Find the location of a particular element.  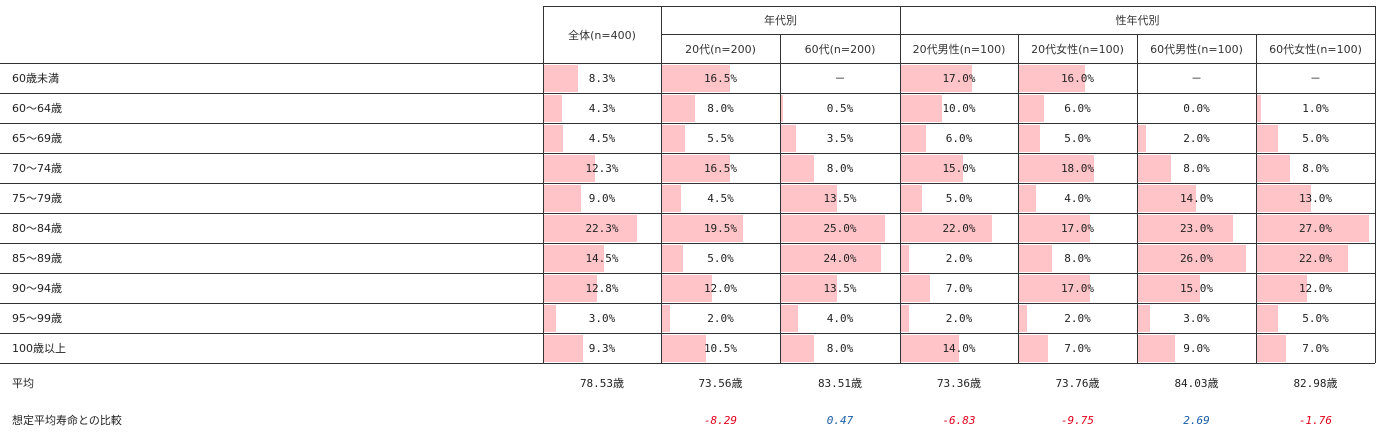

cell-value: 12.3% is located at coordinates (602, 168).